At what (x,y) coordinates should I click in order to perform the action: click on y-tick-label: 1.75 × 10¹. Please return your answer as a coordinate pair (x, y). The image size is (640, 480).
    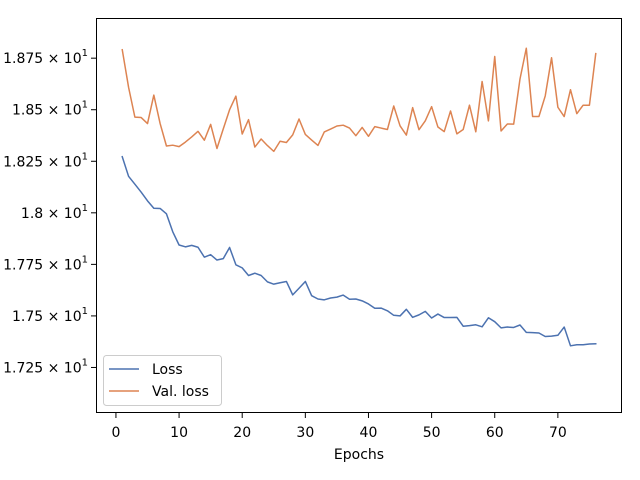
    Looking at the image, I should click on (50, 315).